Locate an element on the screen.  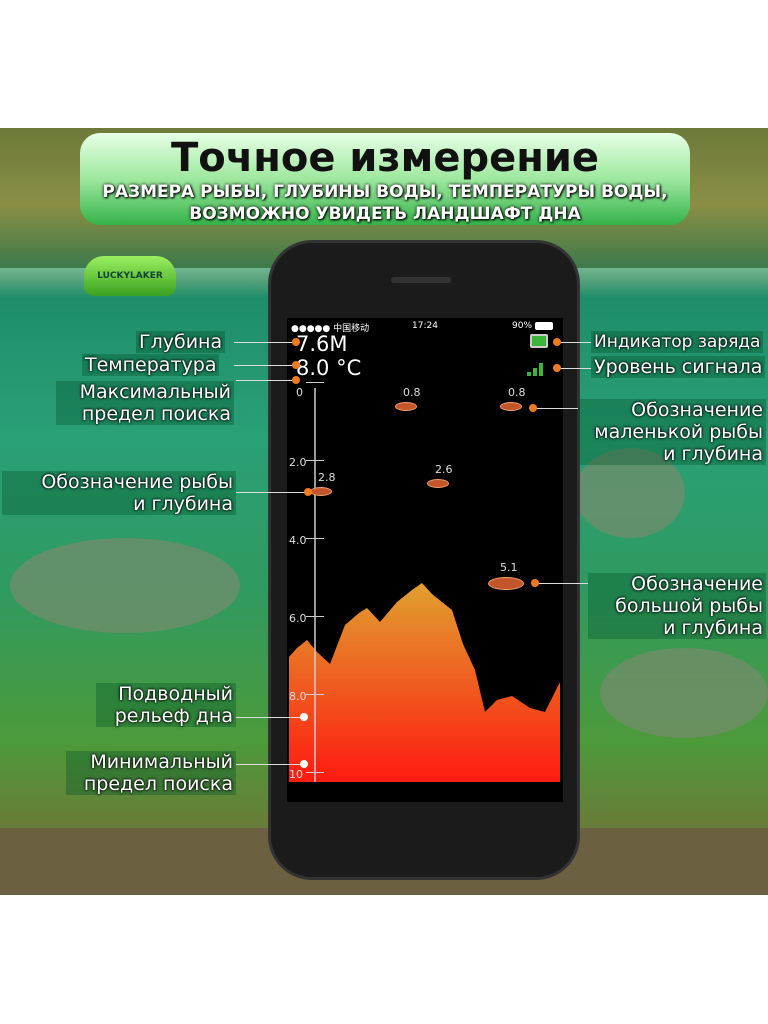
label-big-fish: Обозначение большой рыбы и глубина is located at coordinates (677, 606).